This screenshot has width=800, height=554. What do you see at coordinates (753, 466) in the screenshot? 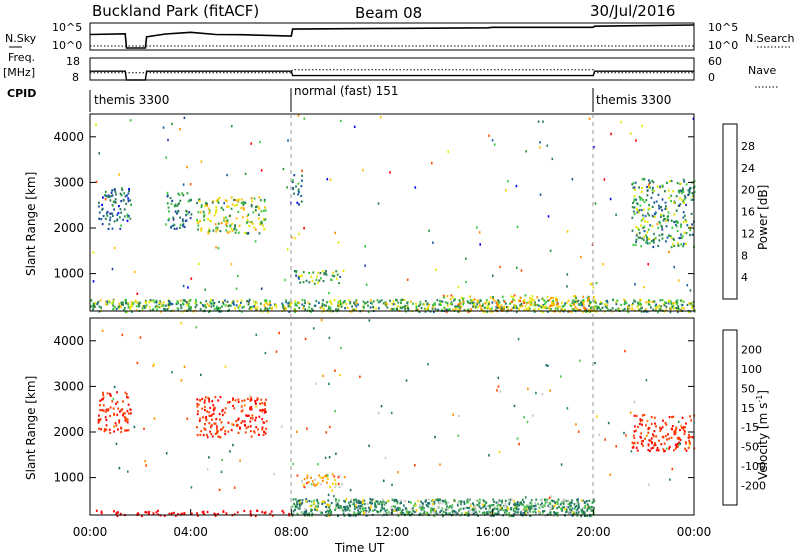
I see `colorbar-tick-label: -100` at bounding box center [753, 466].